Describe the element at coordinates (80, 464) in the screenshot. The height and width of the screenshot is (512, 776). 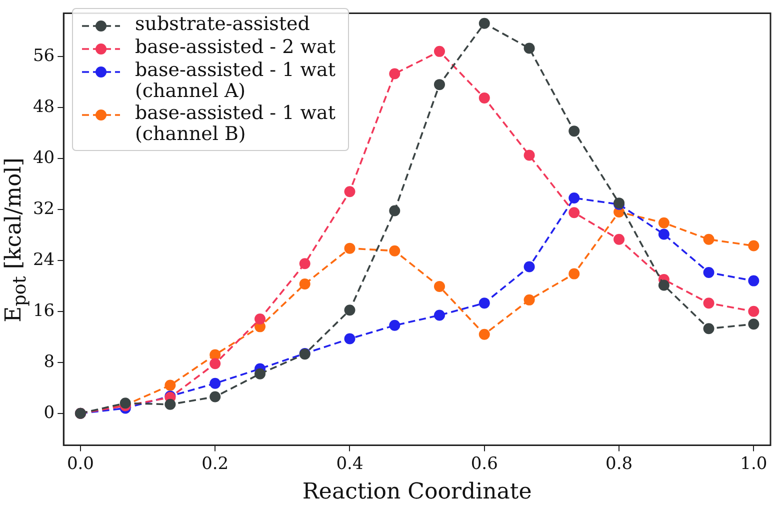
I see `x-tick-label: 0.0` at that location.